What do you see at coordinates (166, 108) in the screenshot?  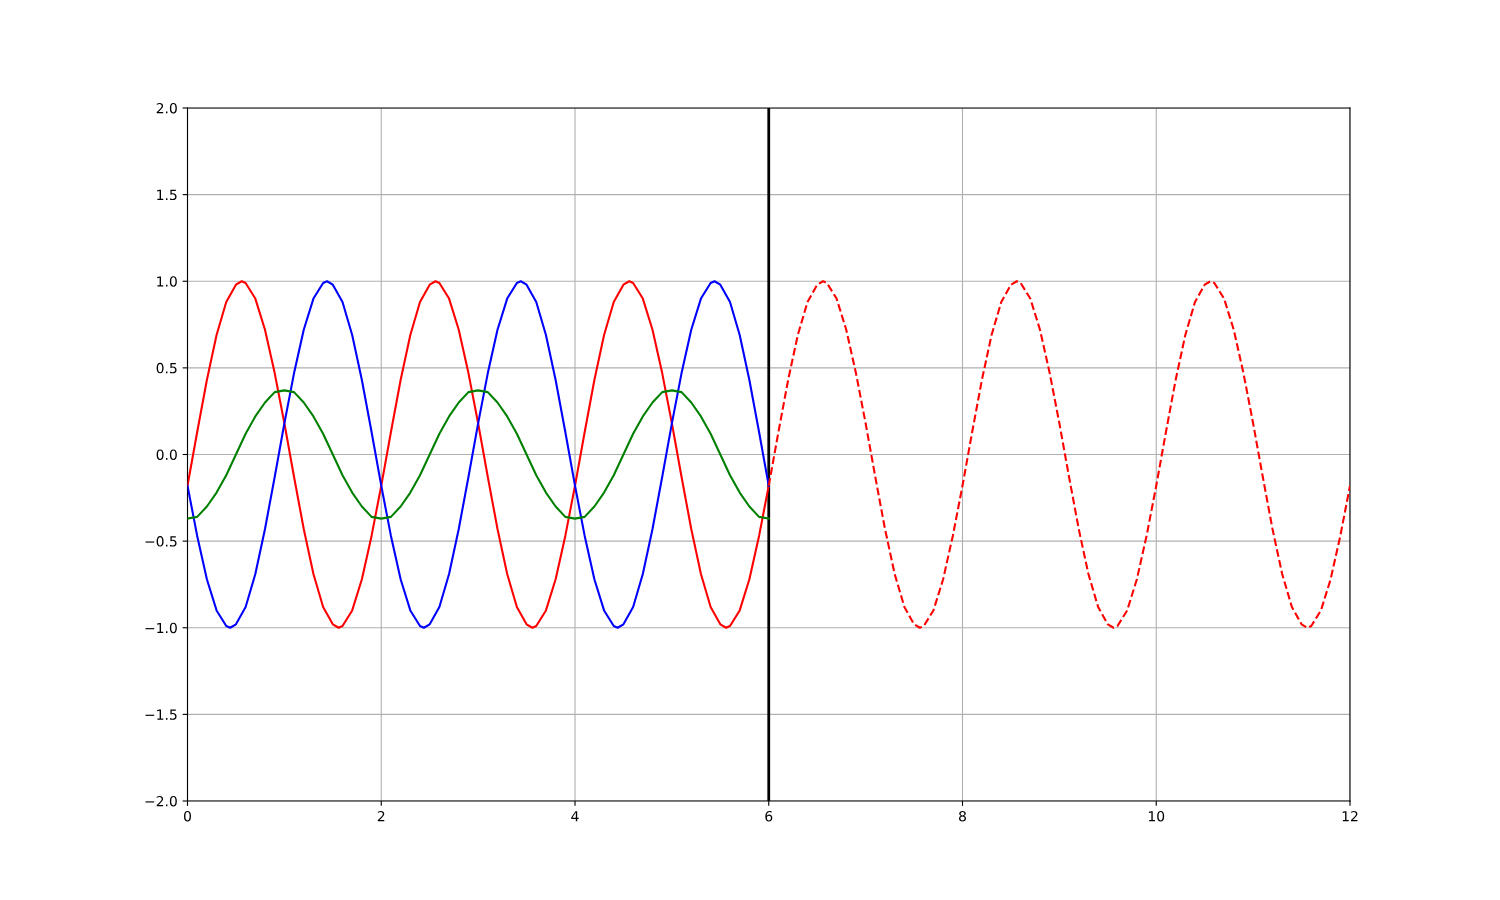 I see `y-tick-label: 2.0` at bounding box center [166, 108].